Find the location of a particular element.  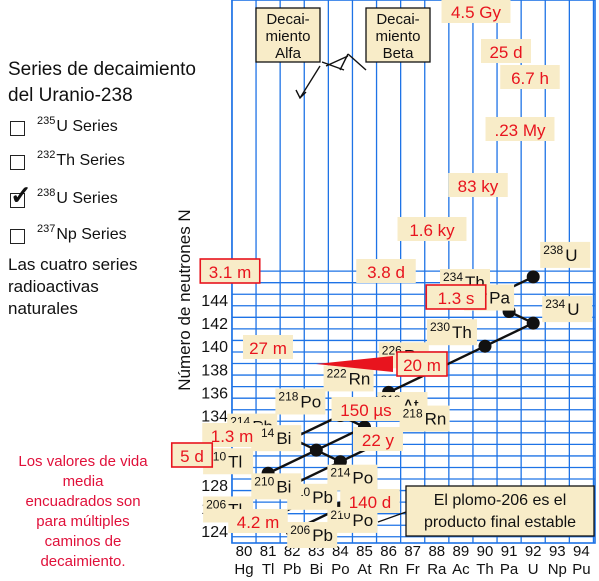

nuclide-label: 238 U is located at coordinates (565, 254).